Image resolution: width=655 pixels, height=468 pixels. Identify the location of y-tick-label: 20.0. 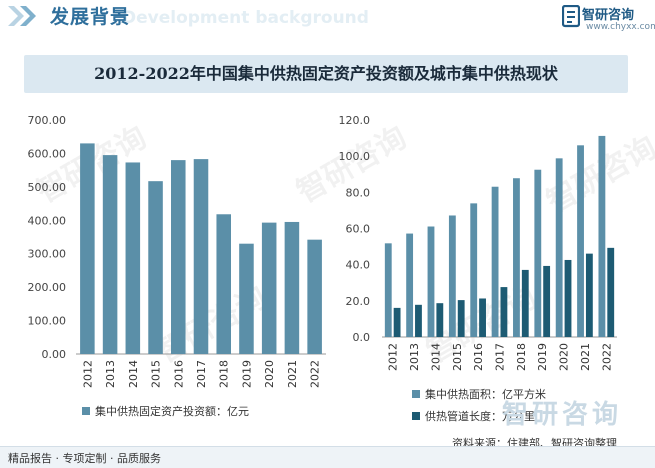
(358, 301).